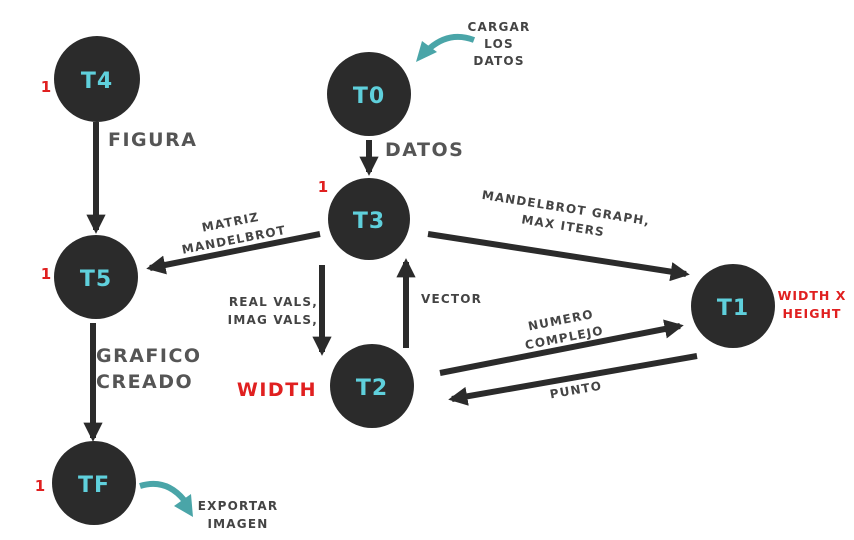 The width and height of the screenshot is (854, 540). I want to click on label-imag-vals: IMAG VALS,, so click(273, 320).